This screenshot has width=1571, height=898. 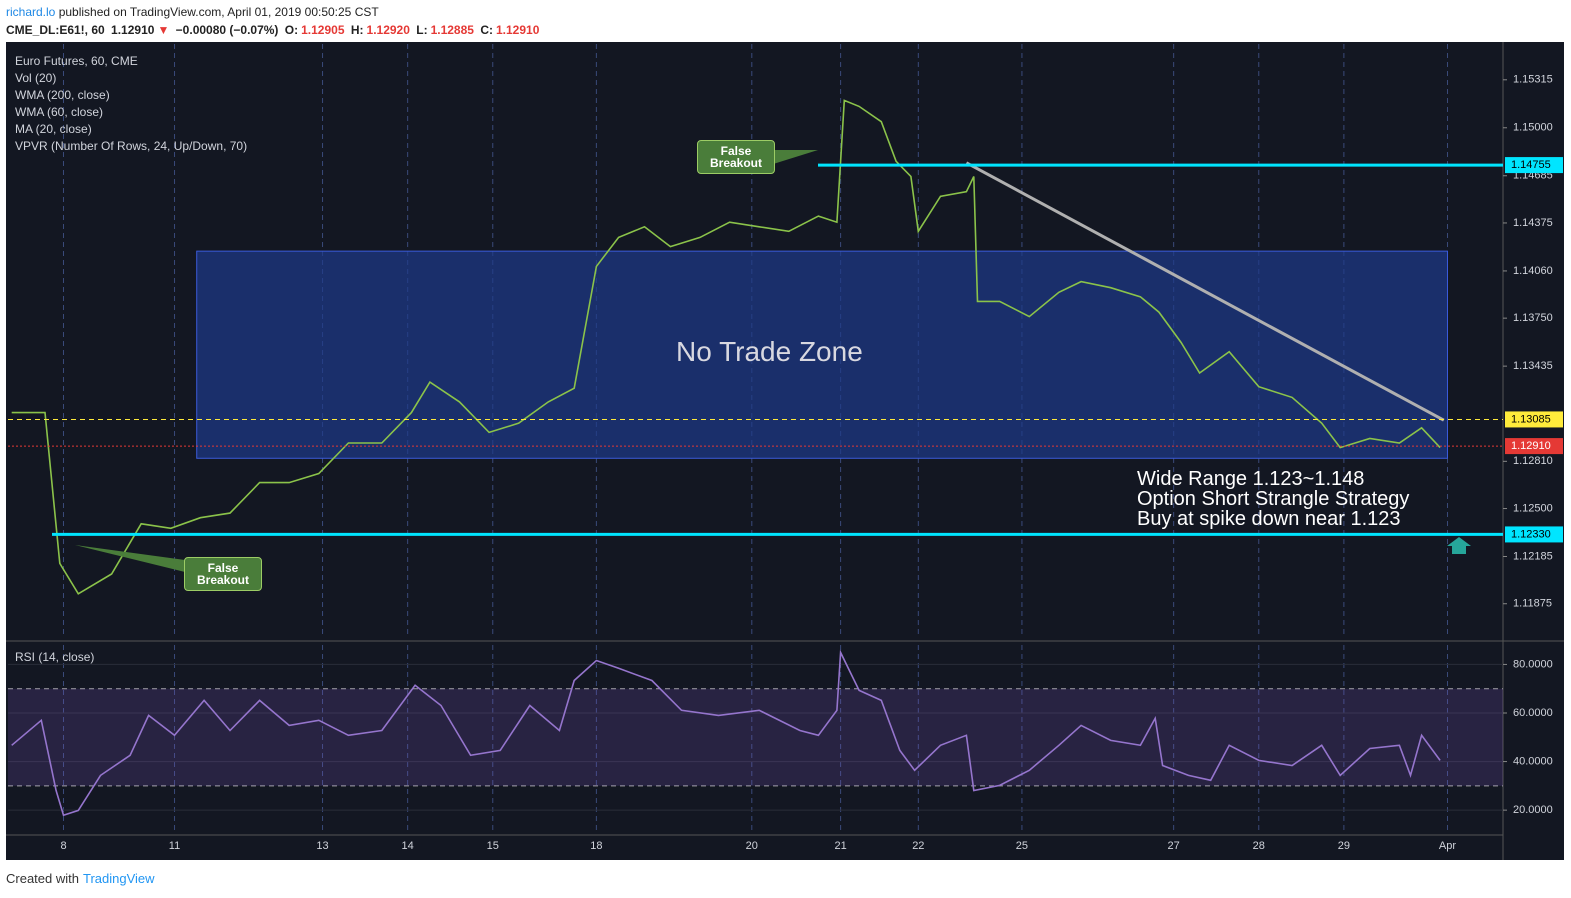 I want to click on c-label: C:, so click(x=486, y=30).